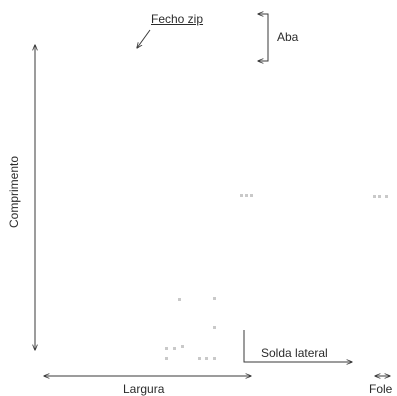 The image size is (397, 396). I want to click on length-label: Comprimento, so click(14, 192).